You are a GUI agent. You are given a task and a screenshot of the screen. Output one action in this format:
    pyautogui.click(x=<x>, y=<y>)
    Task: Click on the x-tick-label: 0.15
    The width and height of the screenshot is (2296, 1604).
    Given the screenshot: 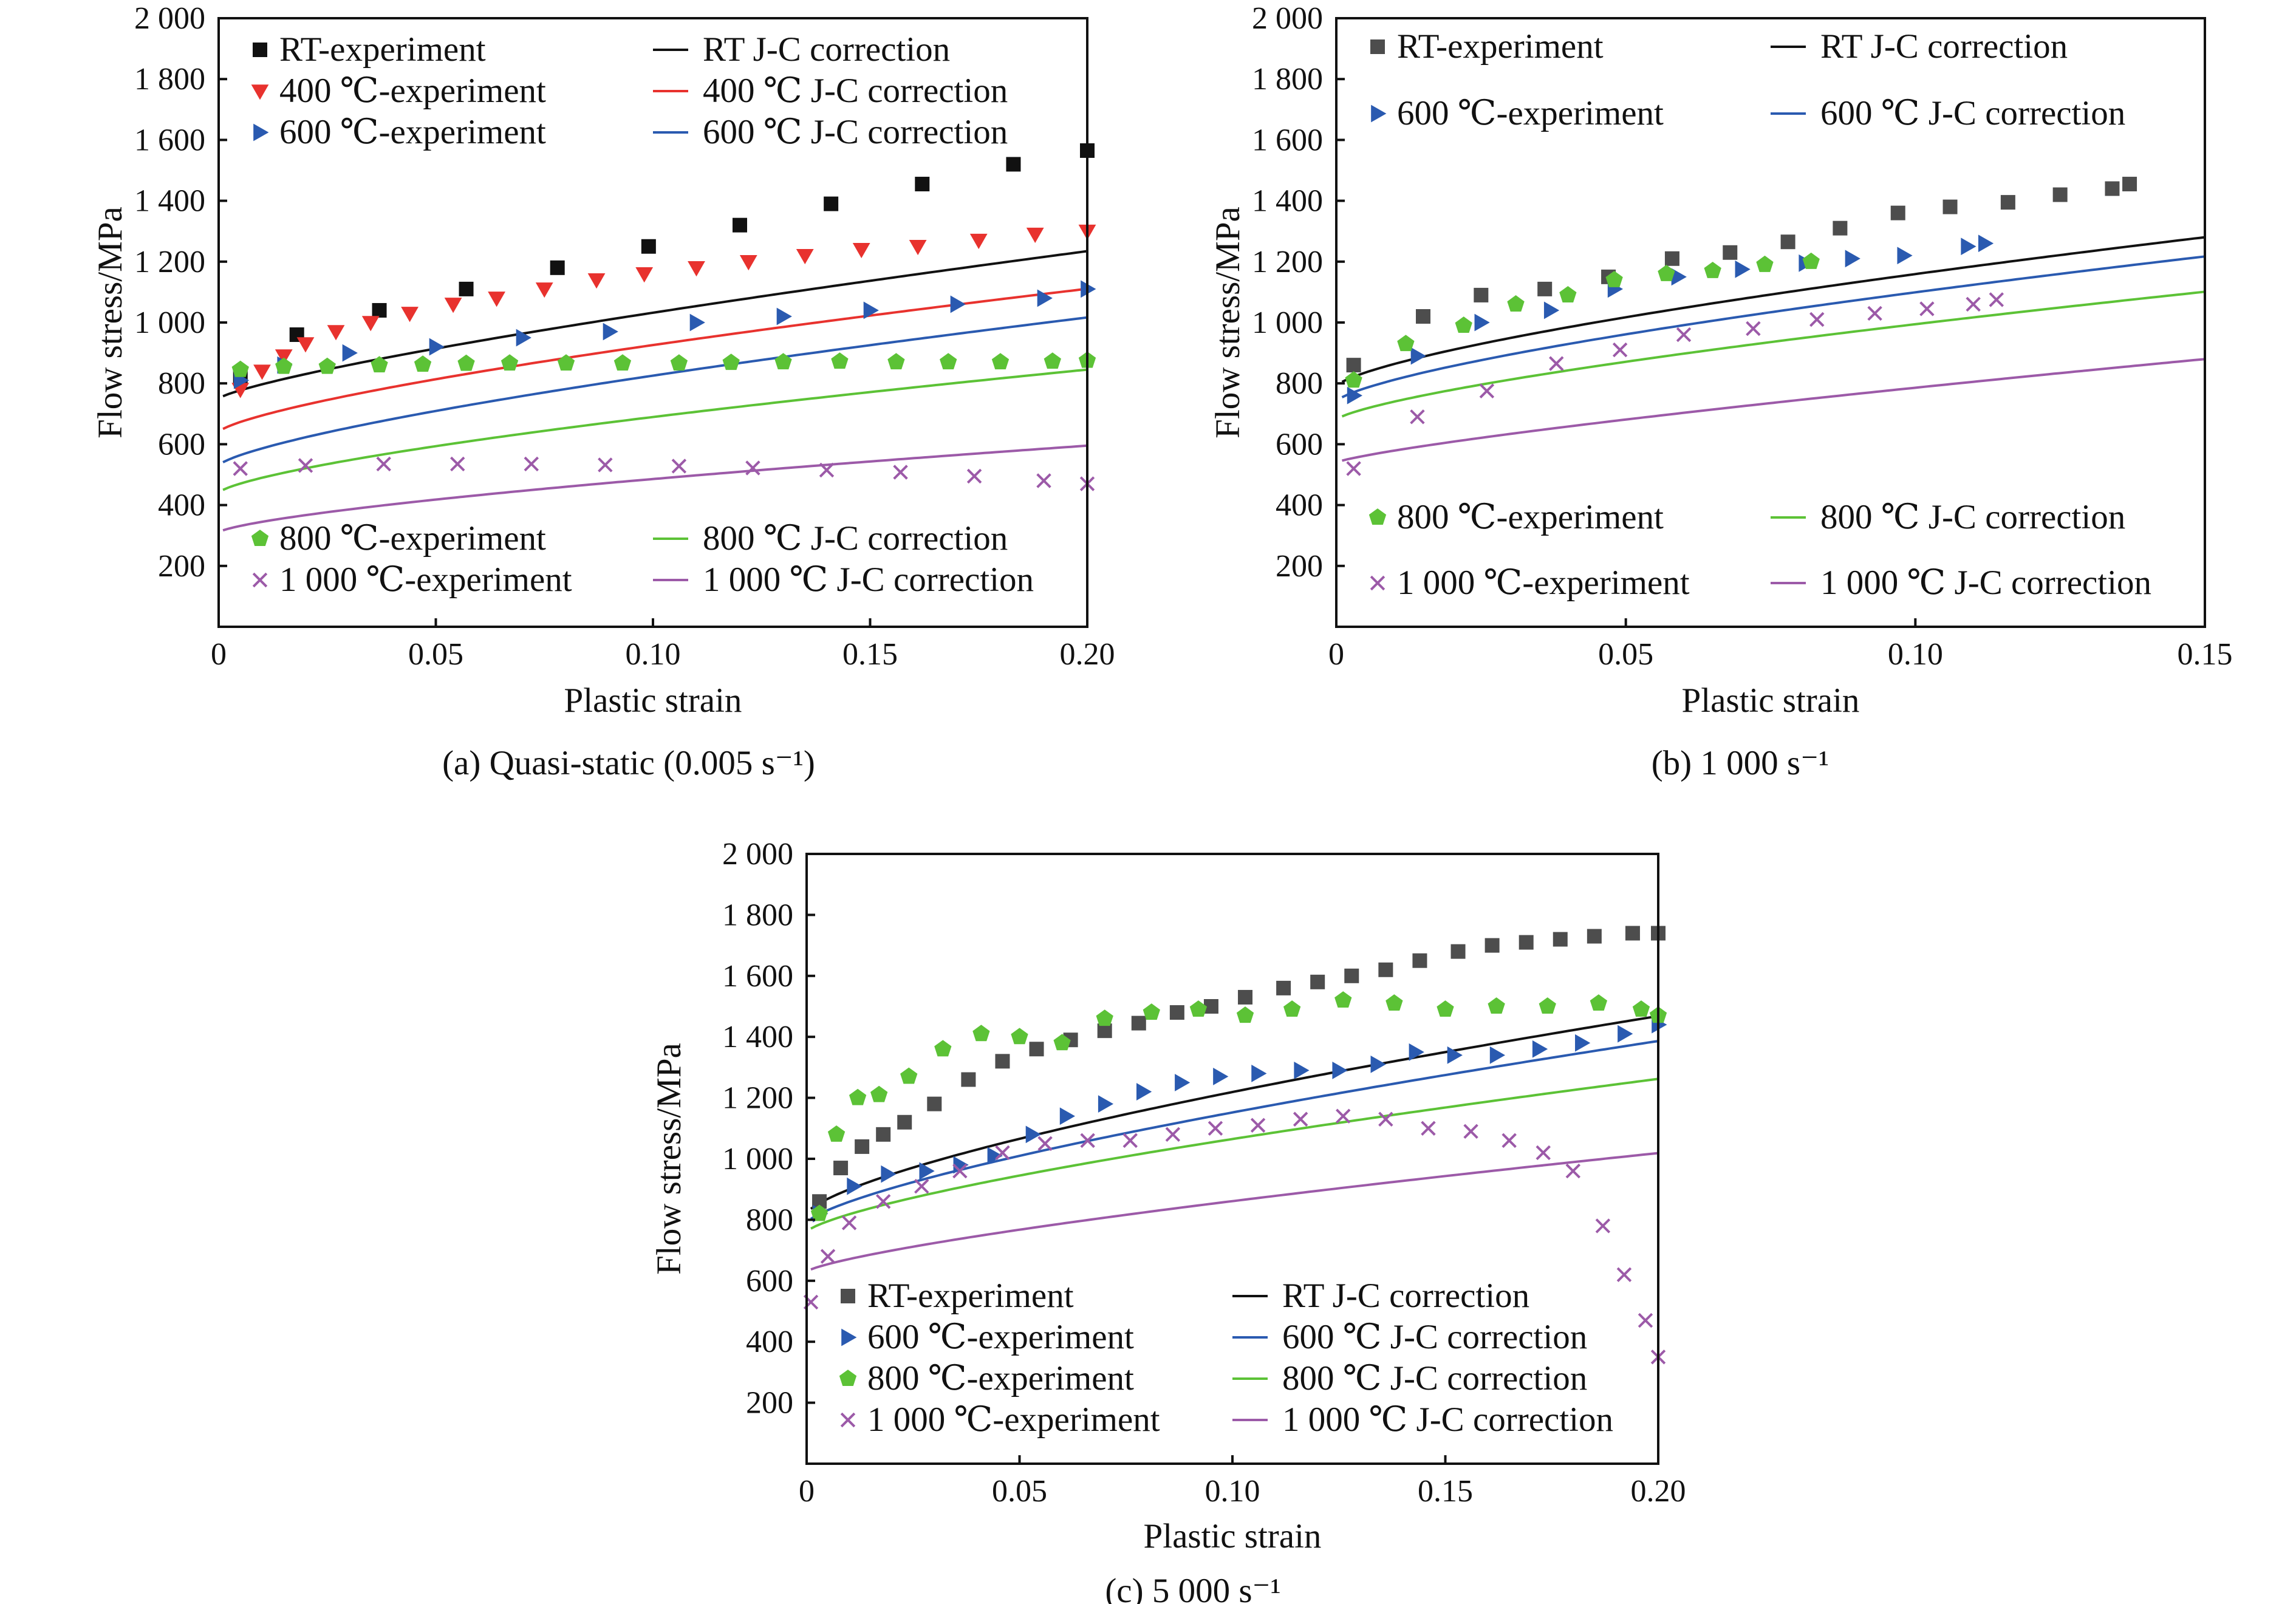 What is the action you would take?
    pyautogui.click(x=870, y=654)
    